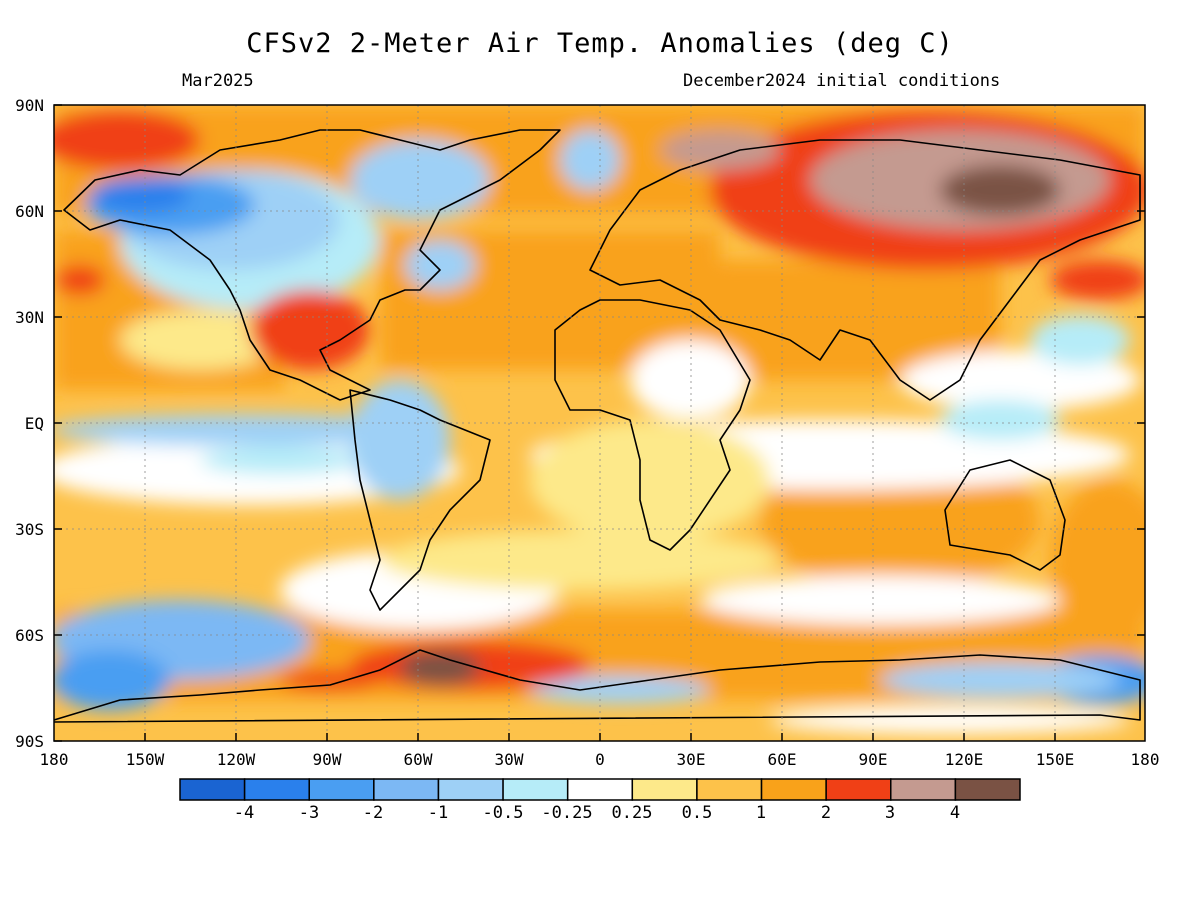  What do you see at coordinates (567, 813) in the screenshot?
I see `legend-label: -0.25` at bounding box center [567, 813].